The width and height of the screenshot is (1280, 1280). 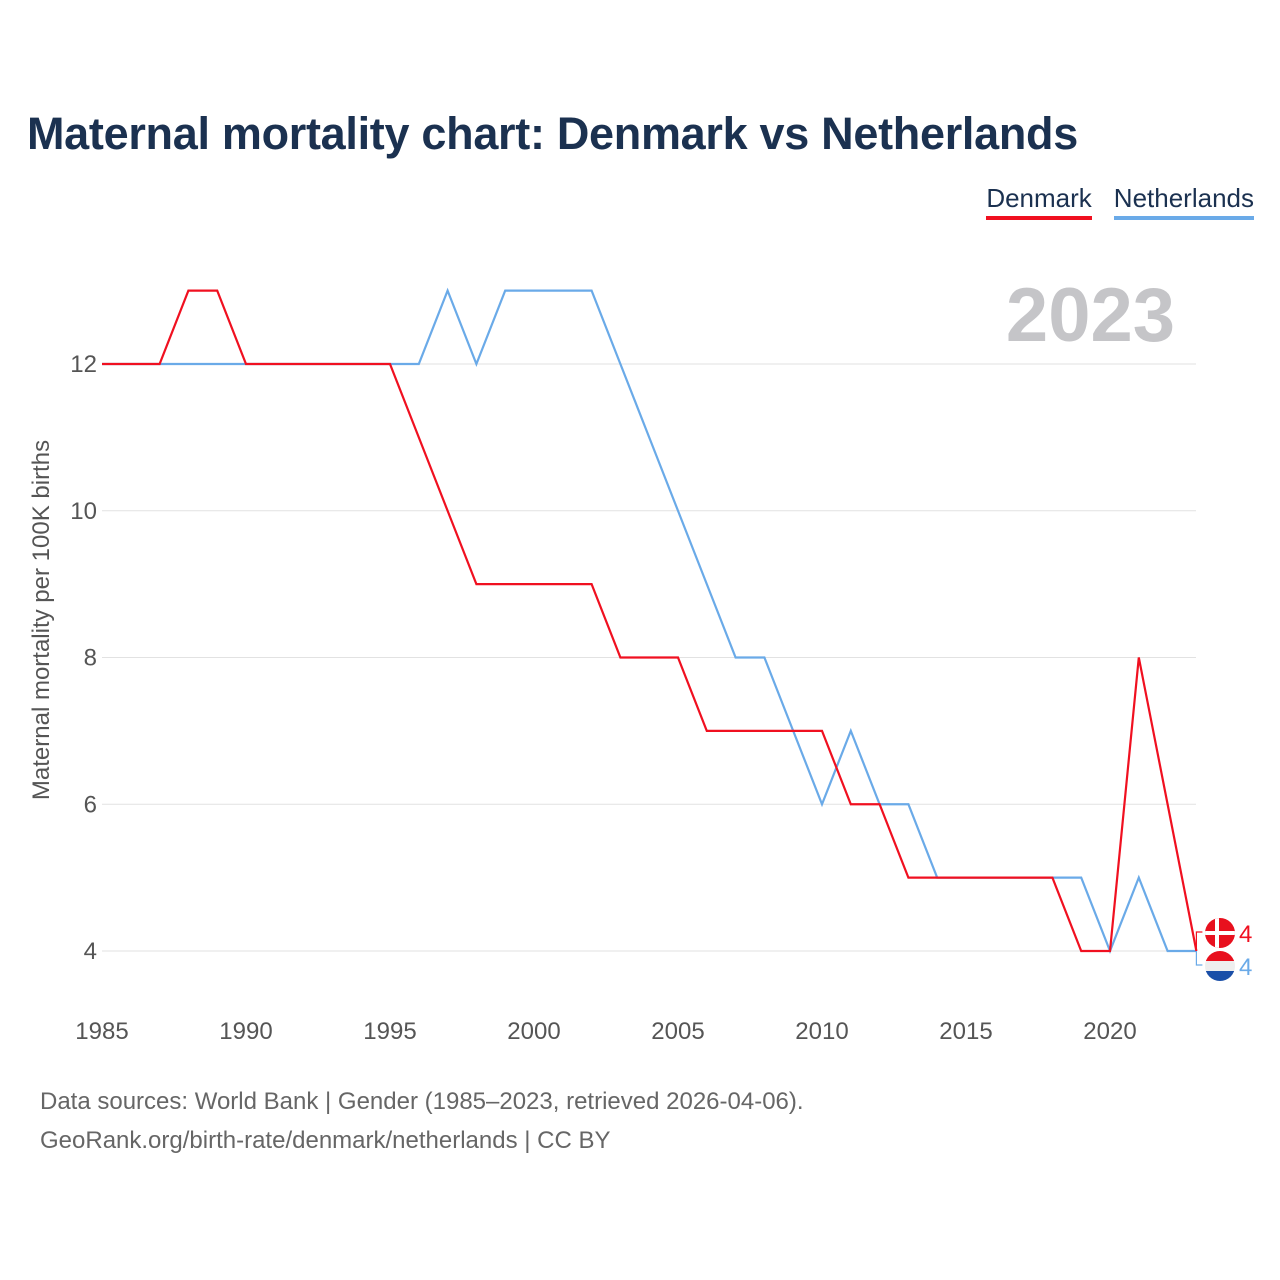 What do you see at coordinates (533, 1031) in the screenshot?
I see `x-tick-label: 2000` at bounding box center [533, 1031].